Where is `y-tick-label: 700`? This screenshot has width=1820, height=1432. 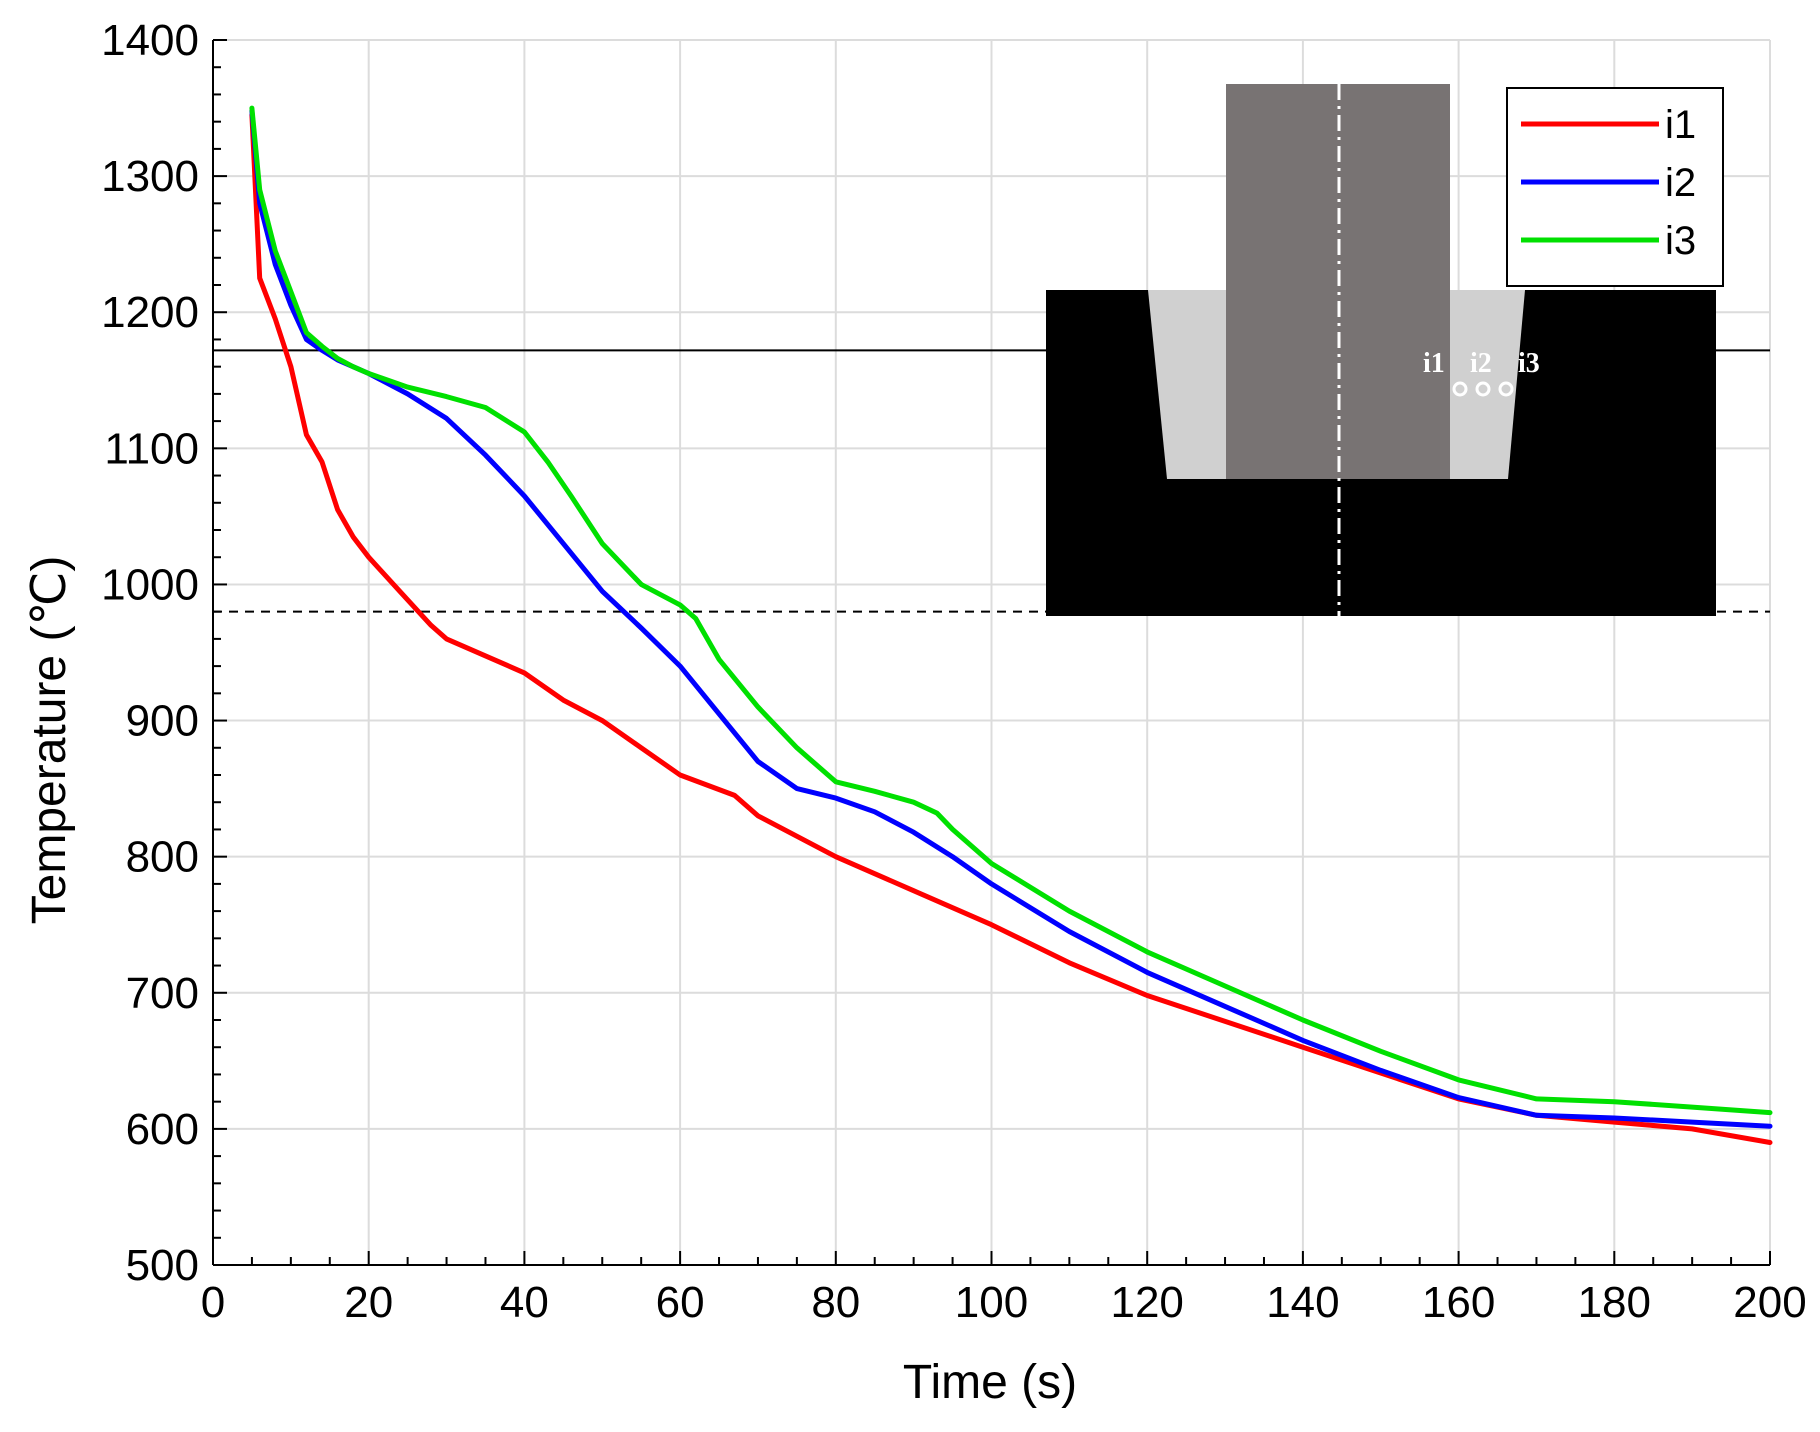 y-tick-label: 700 is located at coordinates (162, 993).